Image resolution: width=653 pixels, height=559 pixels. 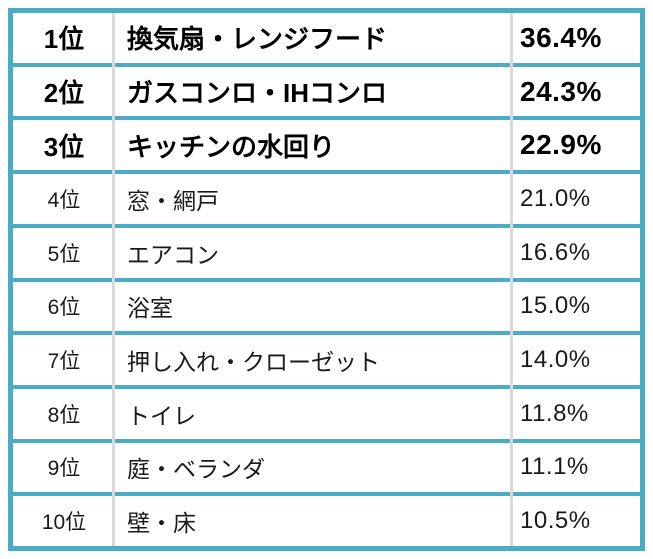 I want to click on table-row-5: 5位 エアコン 16.6%, so click(x=326, y=252).